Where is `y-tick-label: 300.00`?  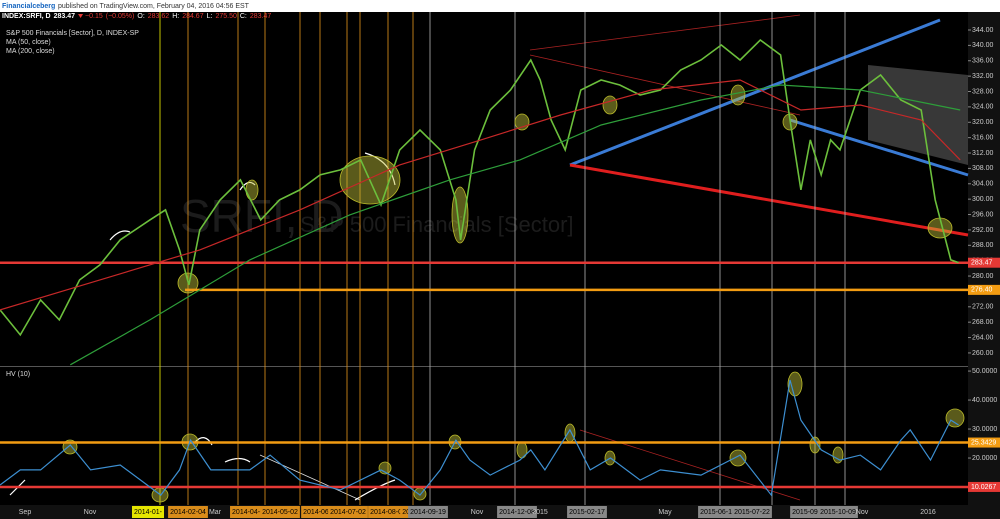
y-tick-label: 300.00 is located at coordinates (983, 199).